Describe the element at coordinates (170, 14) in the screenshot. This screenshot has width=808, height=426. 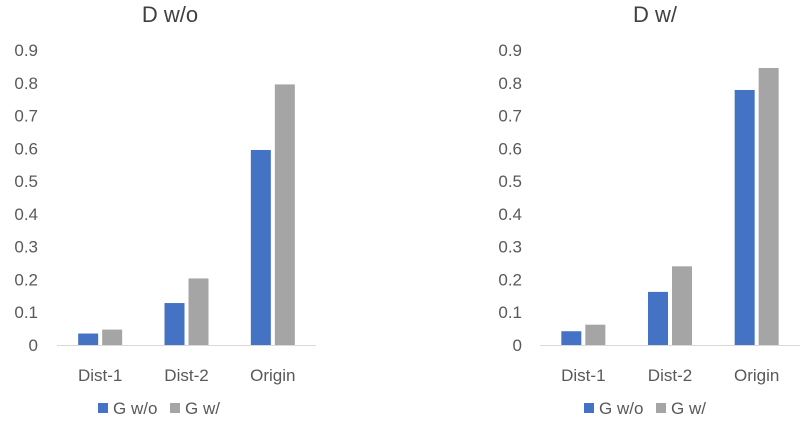
I see `chart-title: D w/o` at that location.